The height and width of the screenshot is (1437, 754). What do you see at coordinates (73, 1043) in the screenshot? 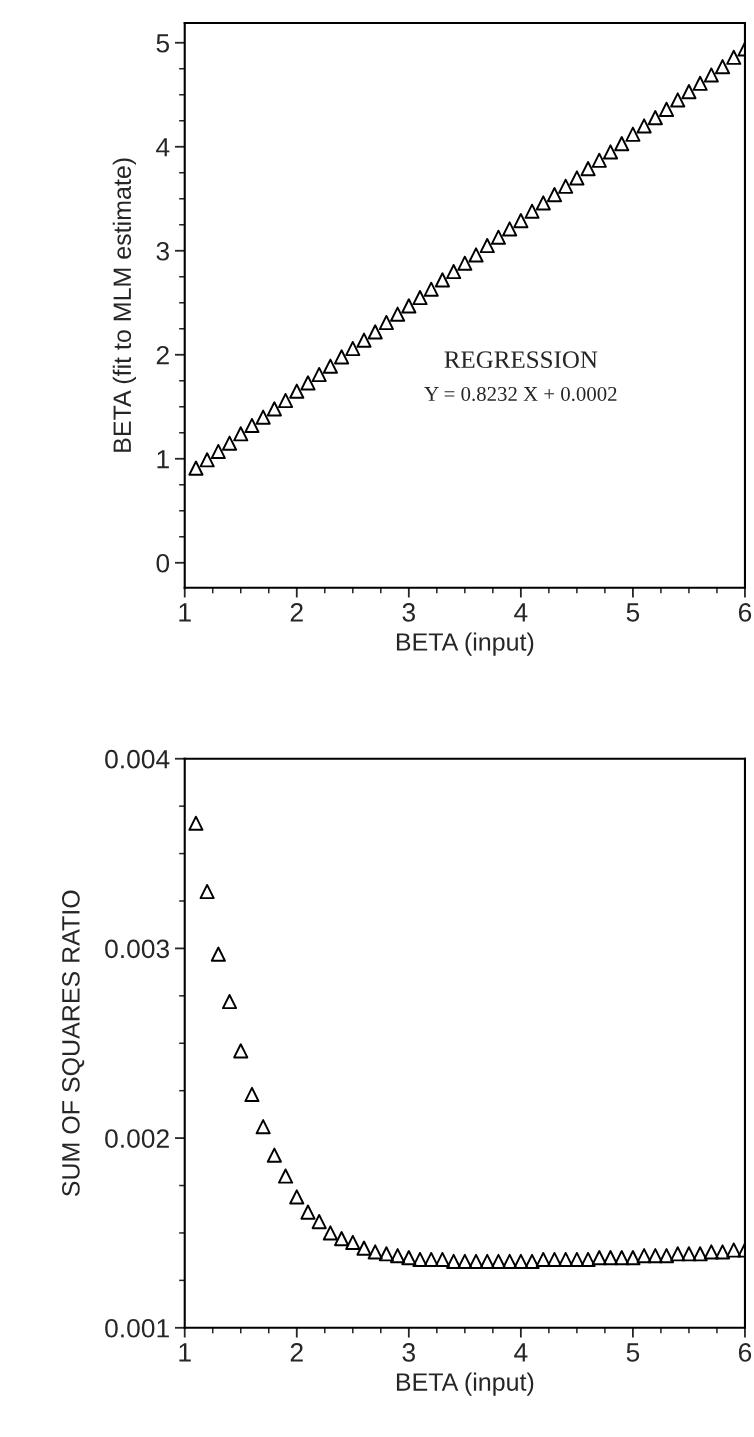
I see `y-axis-title: SUM OF SQUARES RATIO` at bounding box center [73, 1043].